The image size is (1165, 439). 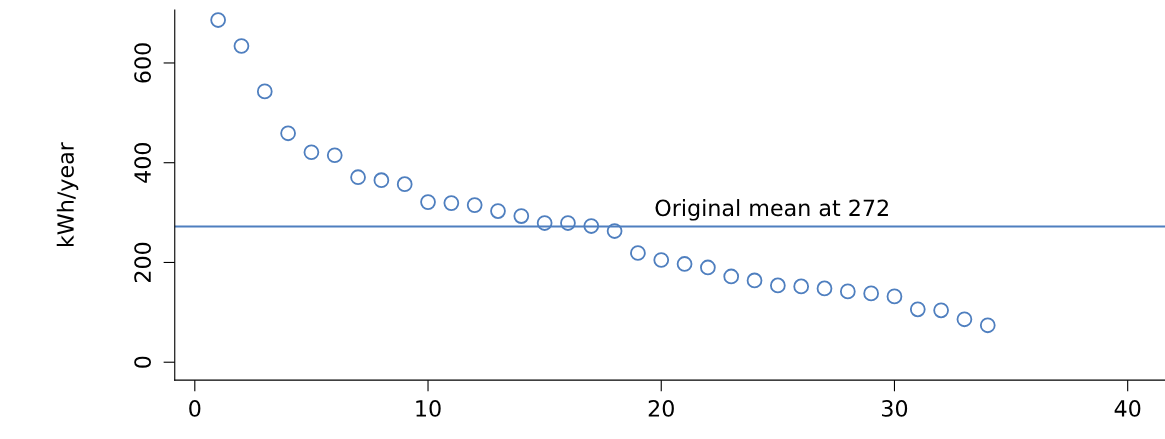 I want to click on x-tick-label: 30, so click(x=895, y=408).